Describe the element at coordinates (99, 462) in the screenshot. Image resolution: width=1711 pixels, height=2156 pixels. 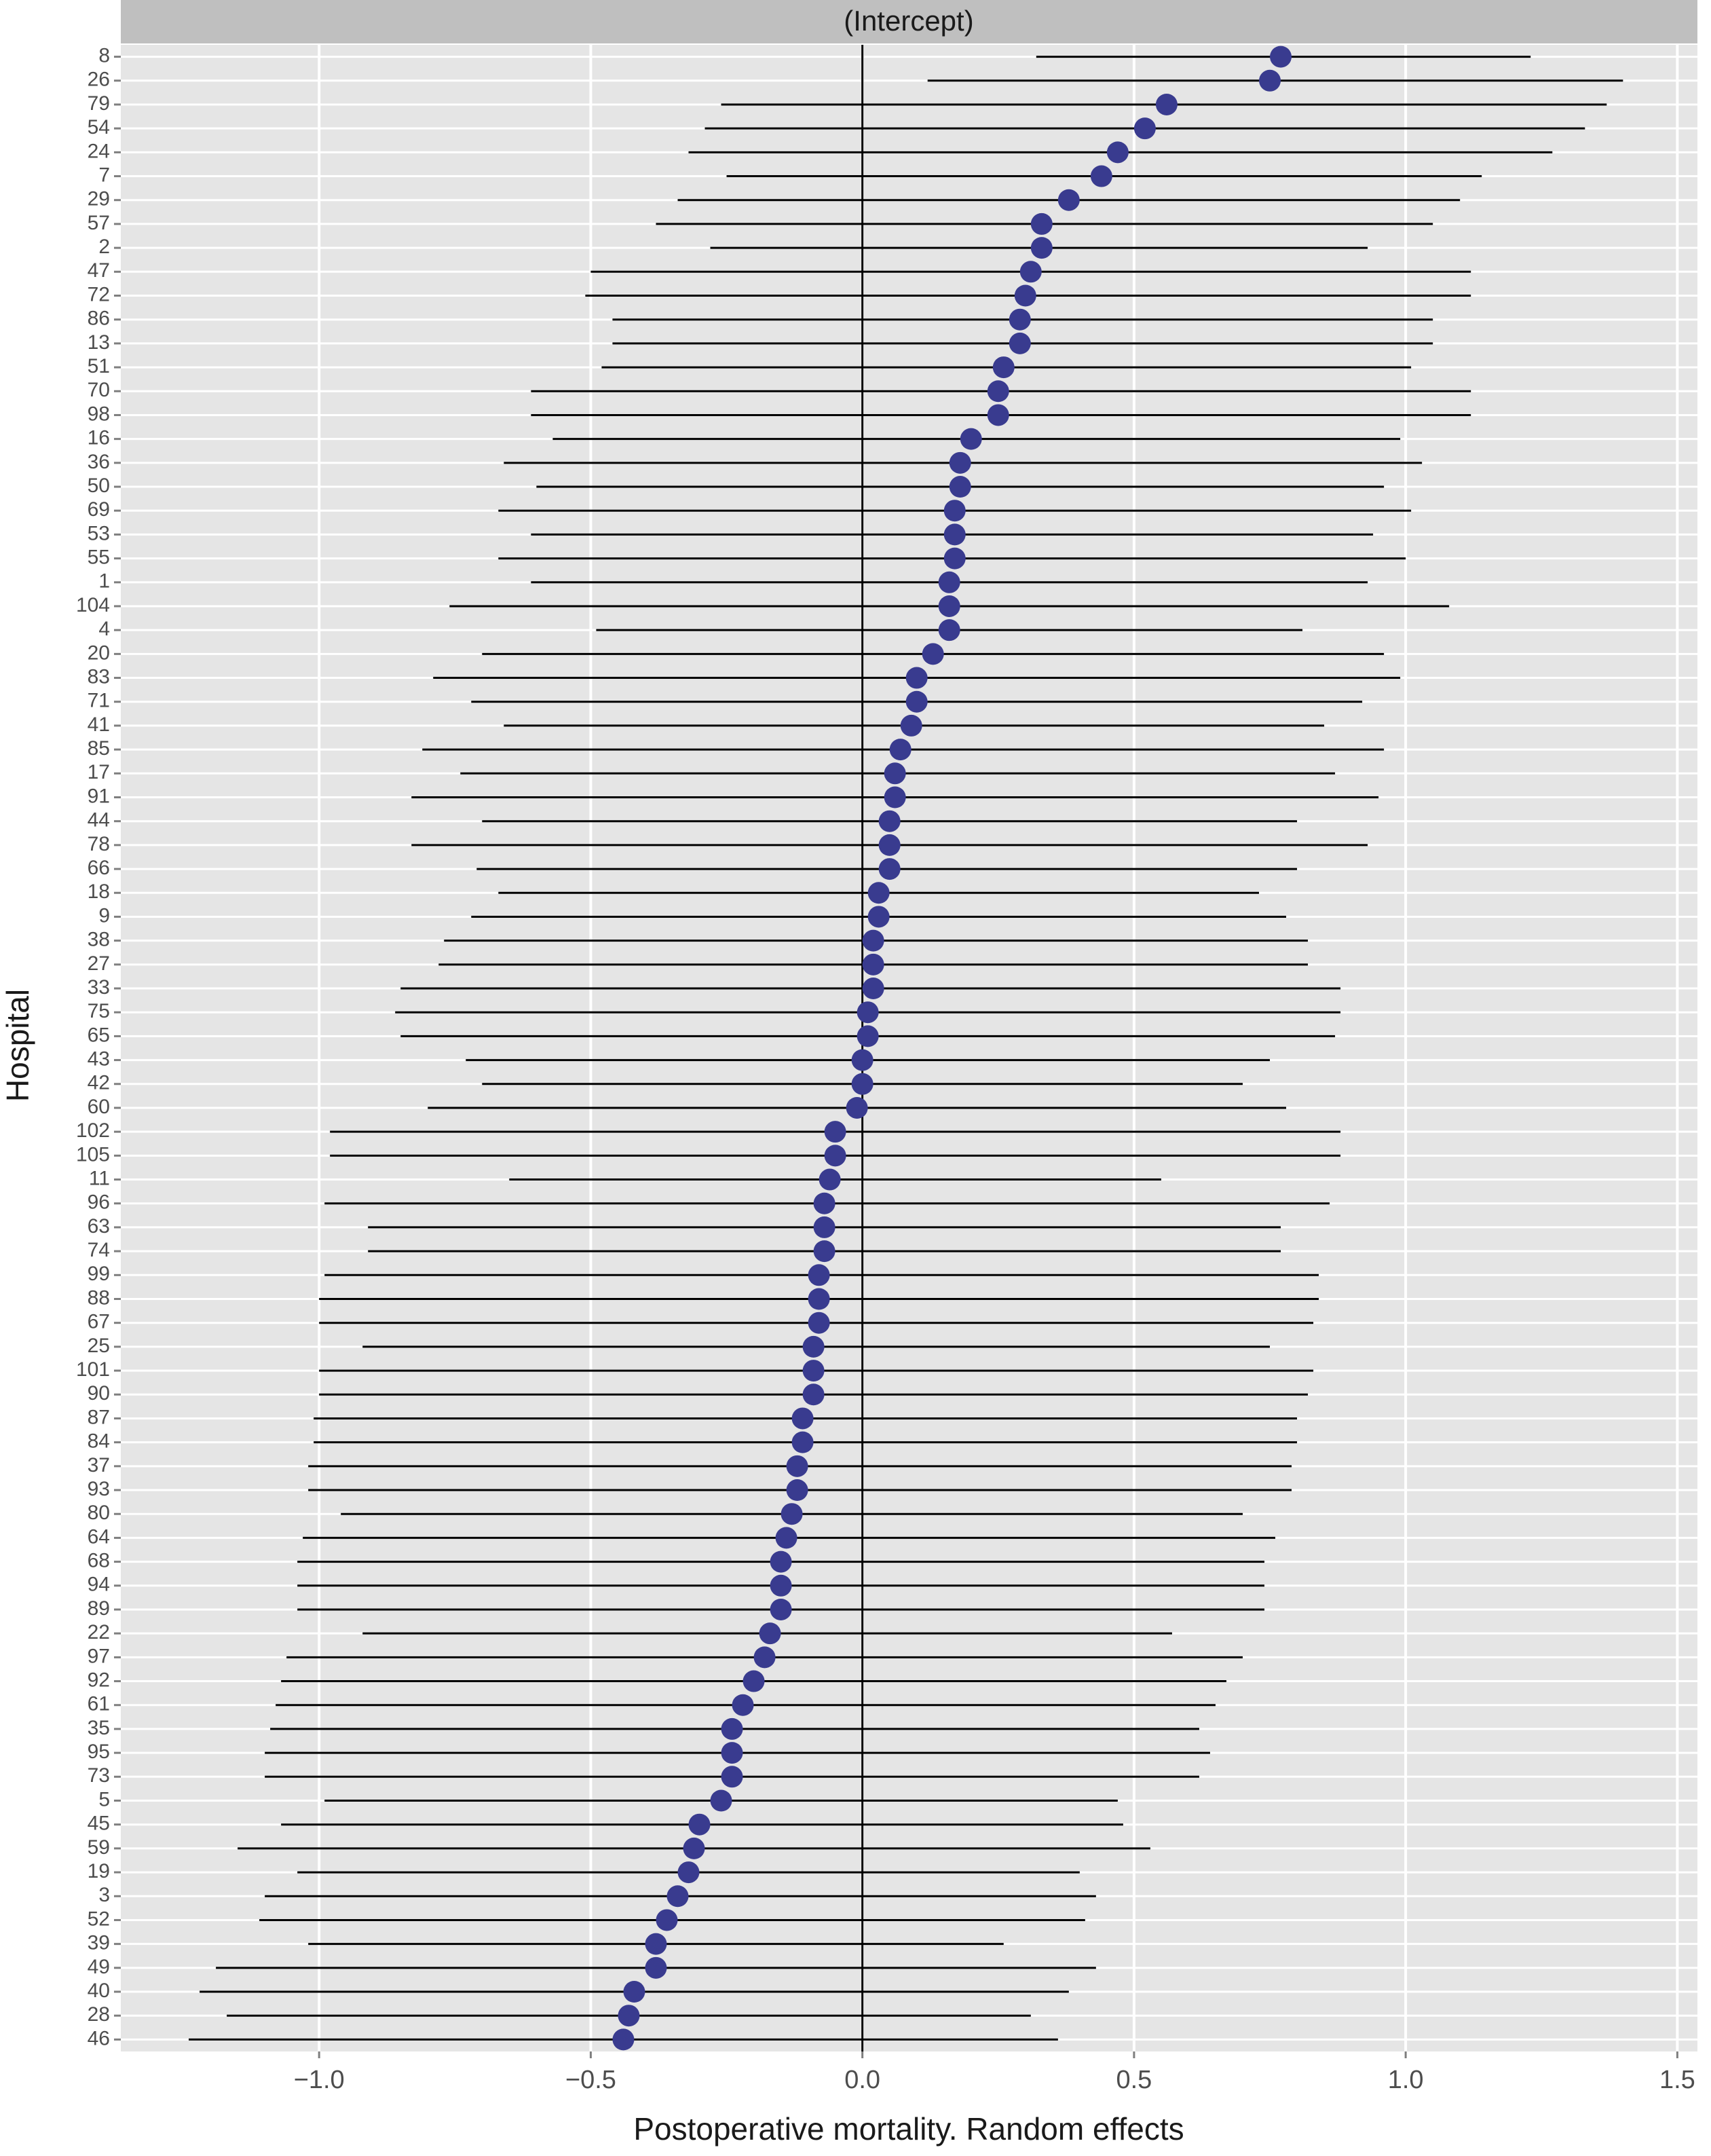
I see `y-tick-label: 36` at that location.